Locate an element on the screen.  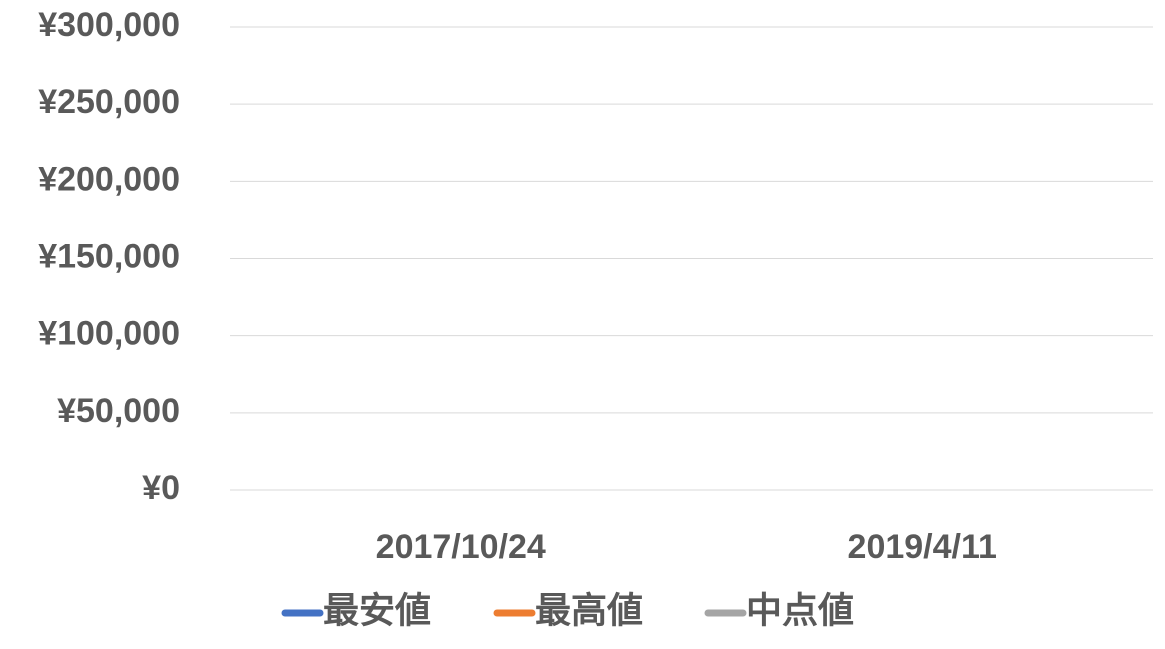
legend-label: 最安値 is located at coordinates (377, 610).